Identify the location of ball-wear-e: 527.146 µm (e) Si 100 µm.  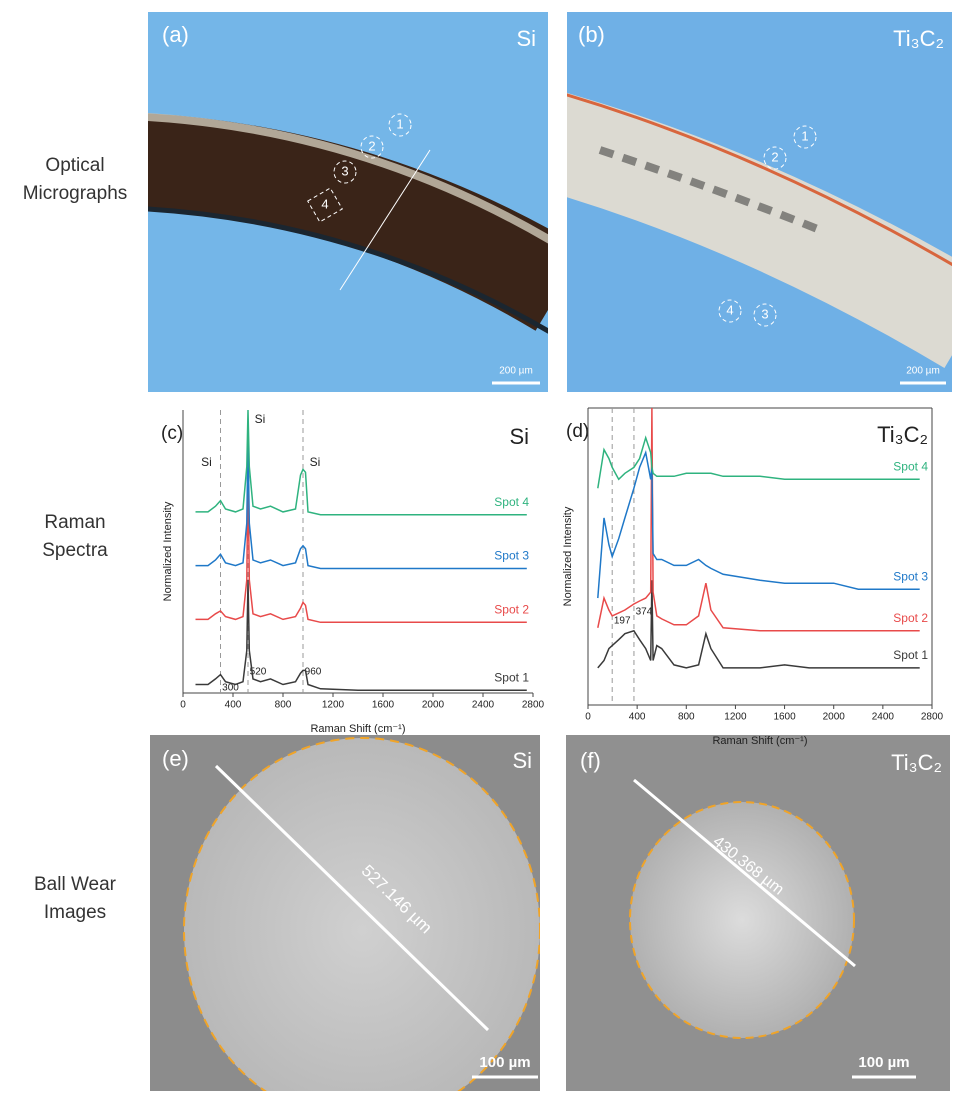
(345, 913).